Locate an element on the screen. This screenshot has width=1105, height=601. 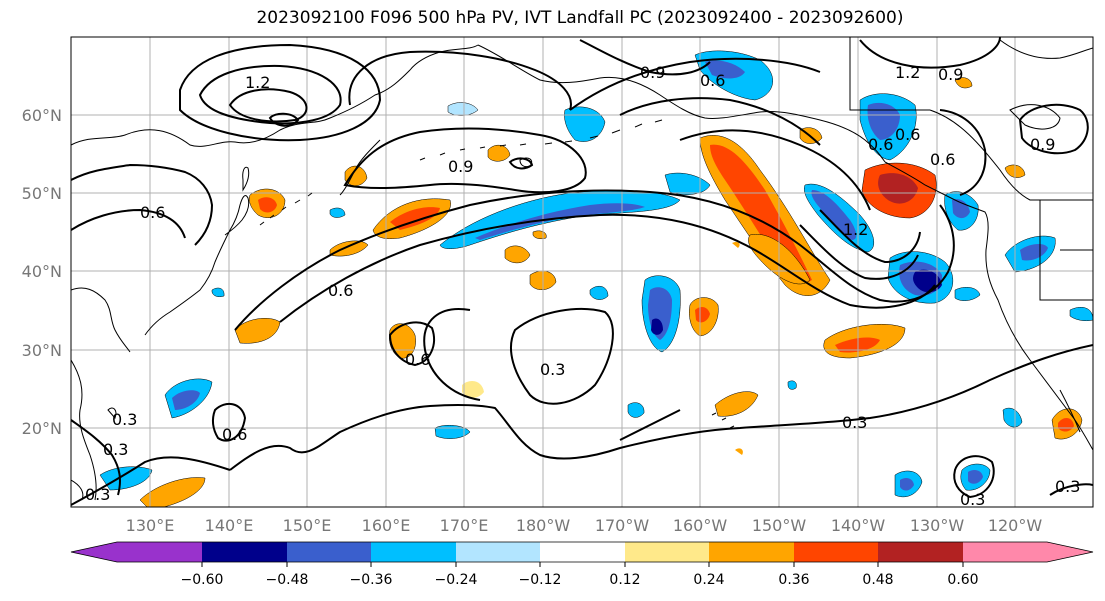
colorbar-max-extension is located at coordinates (1070, 552).